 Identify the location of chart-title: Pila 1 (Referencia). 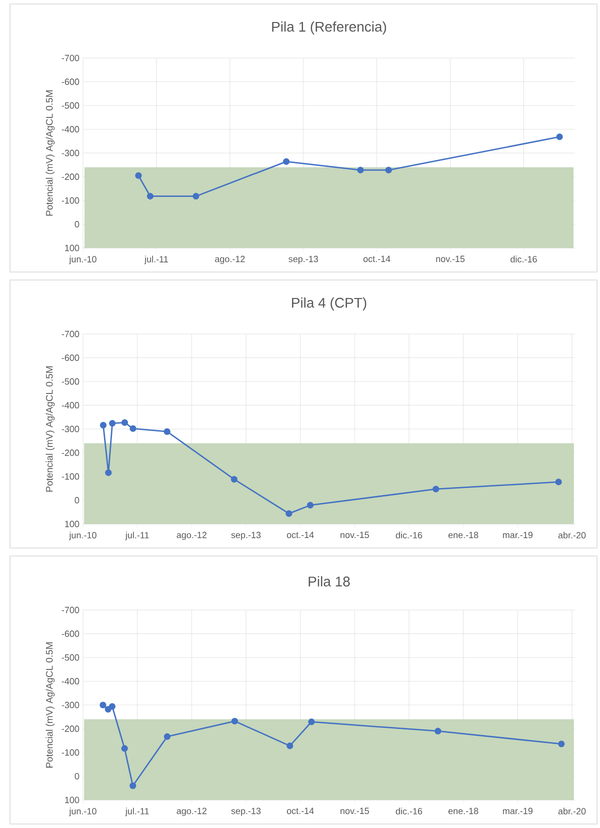
(329, 27).